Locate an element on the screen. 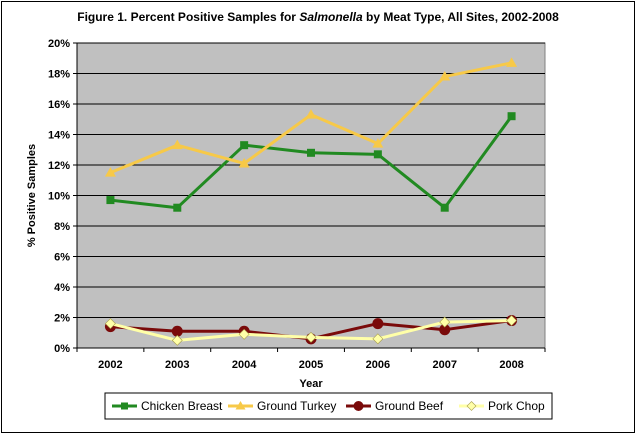 The image size is (638, 436). y-axis-title: % Positive Samples is located at coordinates (32, 195).